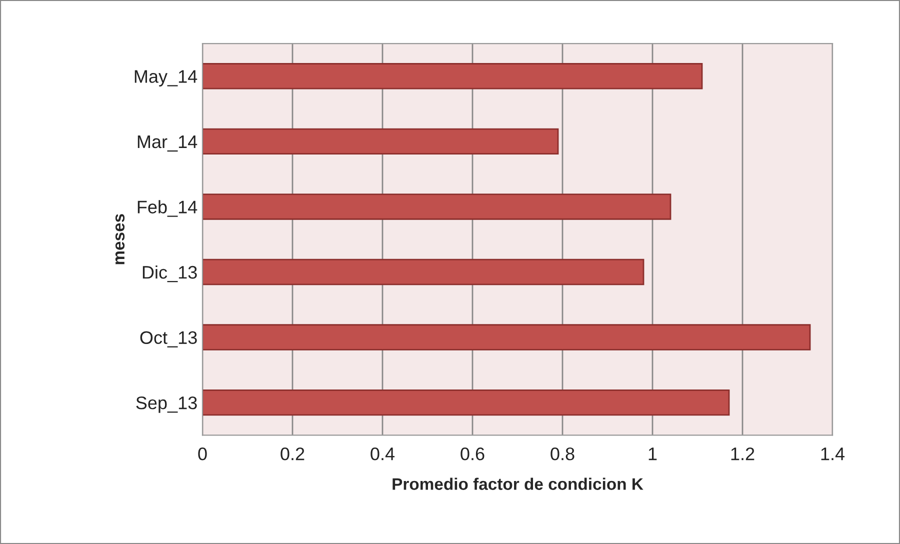  I want to click on y-tick-label: Mar_14, so click(168, 144).